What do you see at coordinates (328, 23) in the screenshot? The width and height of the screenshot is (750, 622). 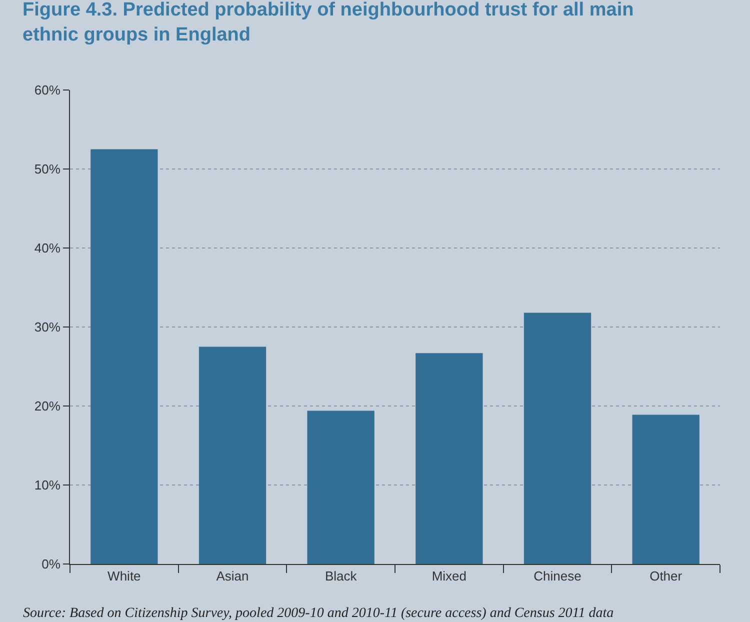 I see `chart-title: Figure 4.3. Predicted probability of neighbourhood trust for all main ethnic groups in England` at bounding box center [328, 23].